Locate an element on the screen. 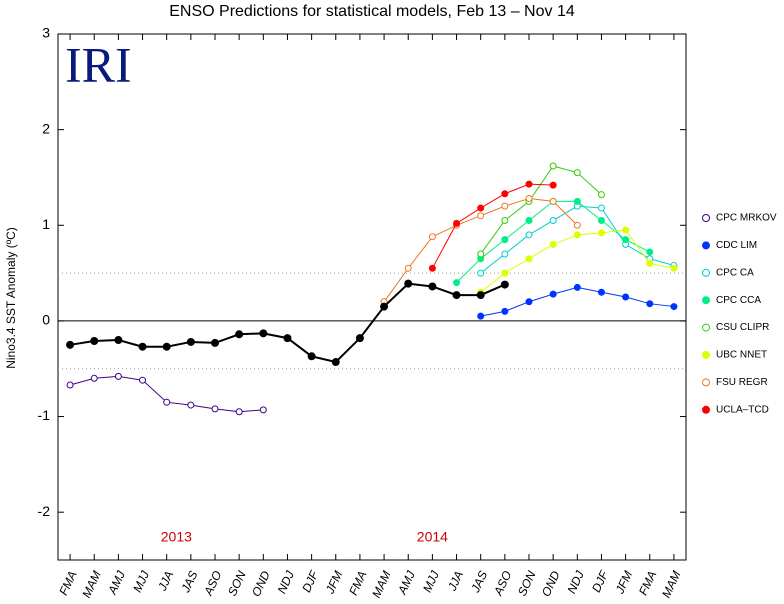 This screenshot has width=784, height=604. logo: IRI is located at coordinates (98, 64).